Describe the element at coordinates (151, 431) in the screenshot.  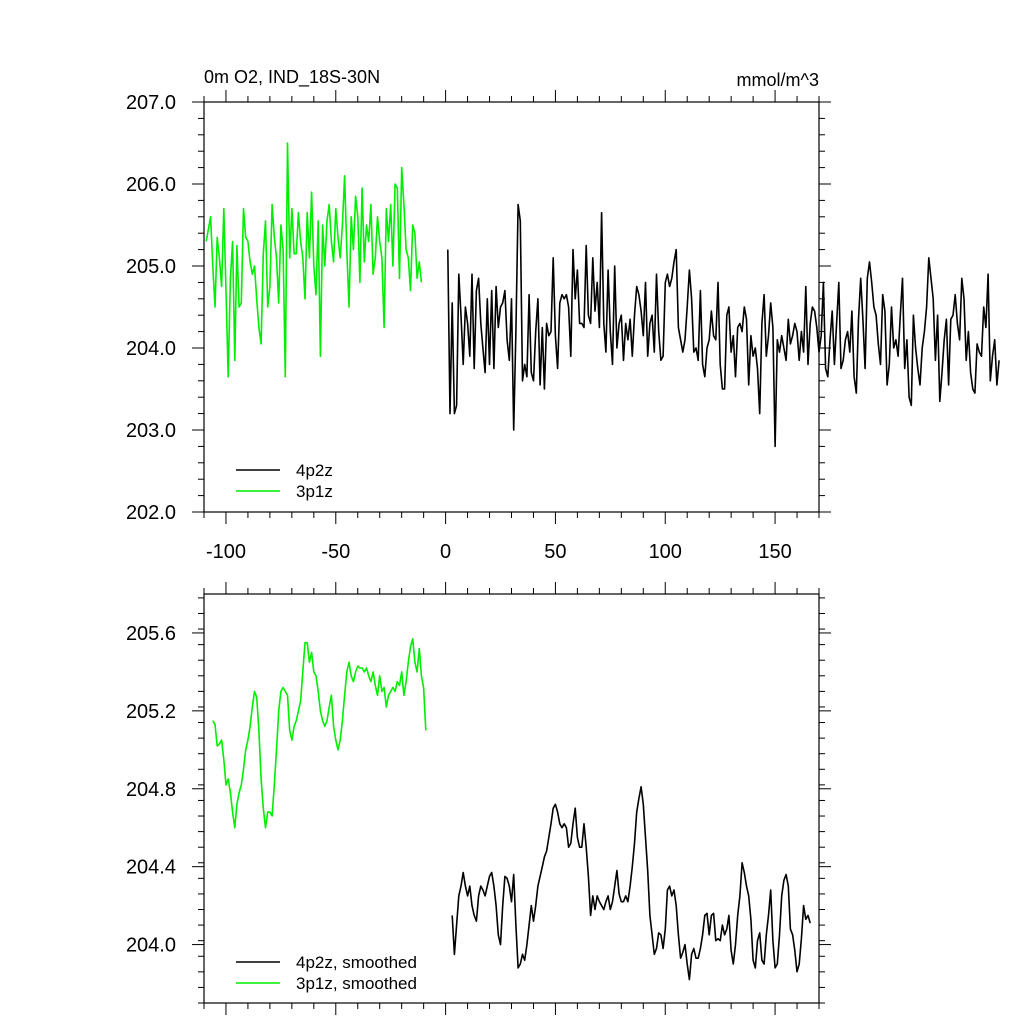
I see `top-y-tick-label: 203.0` at that location.